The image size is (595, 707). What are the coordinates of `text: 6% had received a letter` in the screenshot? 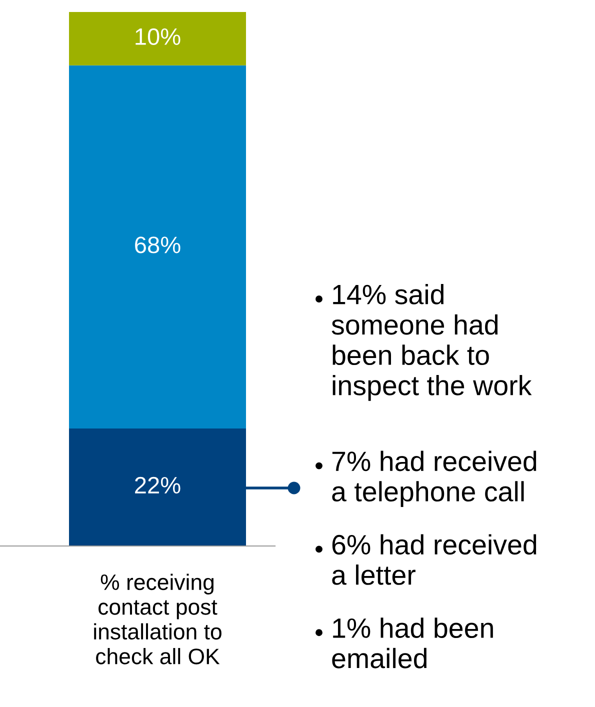 It's located at (434, 559).